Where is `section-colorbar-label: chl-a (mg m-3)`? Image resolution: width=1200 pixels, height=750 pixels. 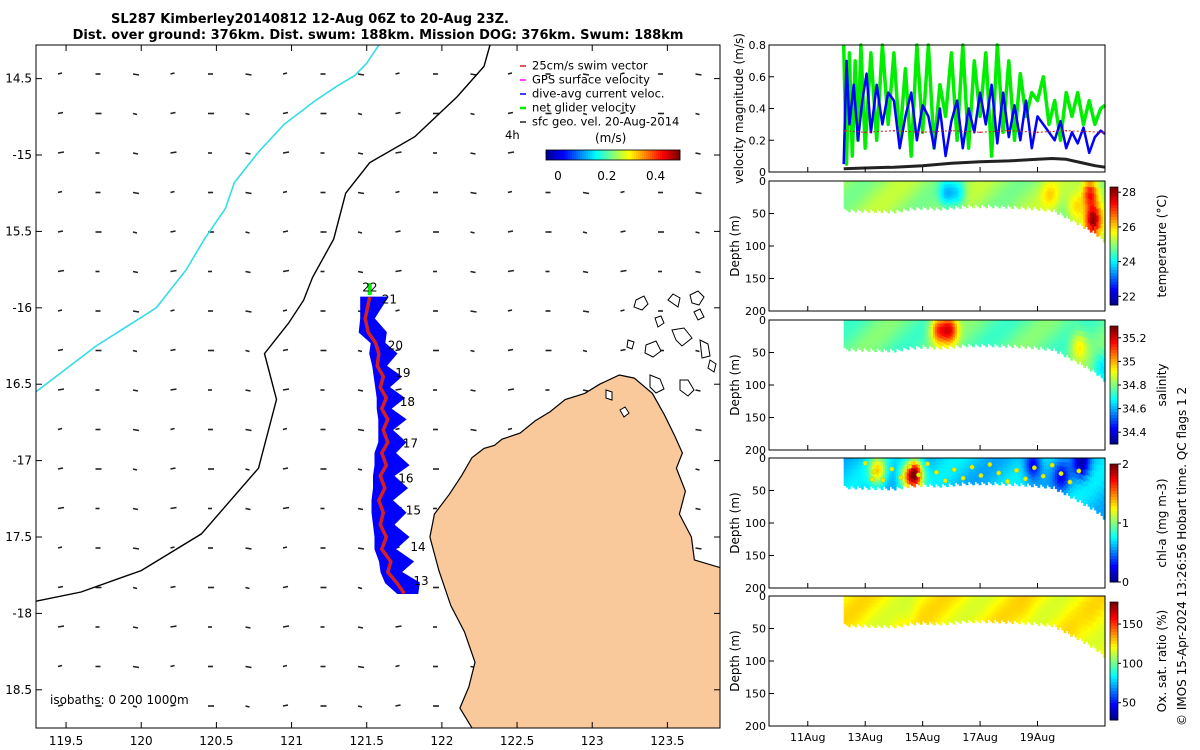 section-colorbar-label: chl-a (mg m-3) is located at coordinates (1162, 522).